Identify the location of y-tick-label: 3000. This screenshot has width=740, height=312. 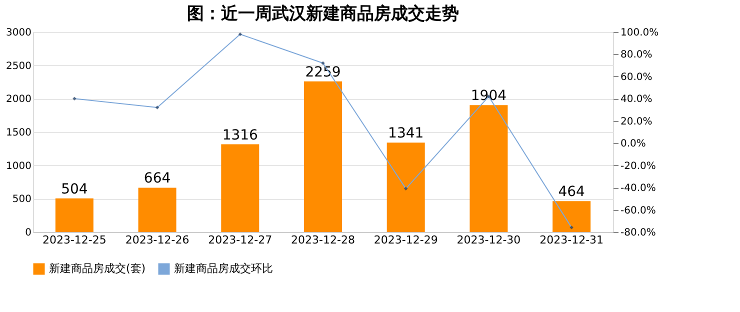
(19, 33).